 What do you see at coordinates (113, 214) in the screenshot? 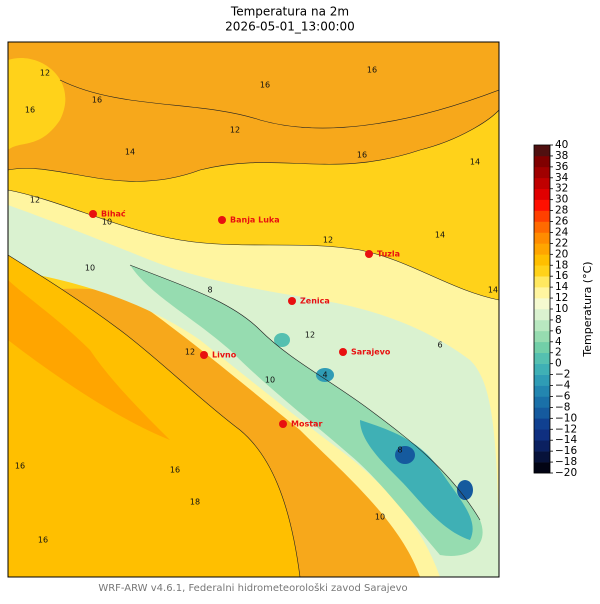
I see `city-label: Bihać` at bounding box center [113, 214].